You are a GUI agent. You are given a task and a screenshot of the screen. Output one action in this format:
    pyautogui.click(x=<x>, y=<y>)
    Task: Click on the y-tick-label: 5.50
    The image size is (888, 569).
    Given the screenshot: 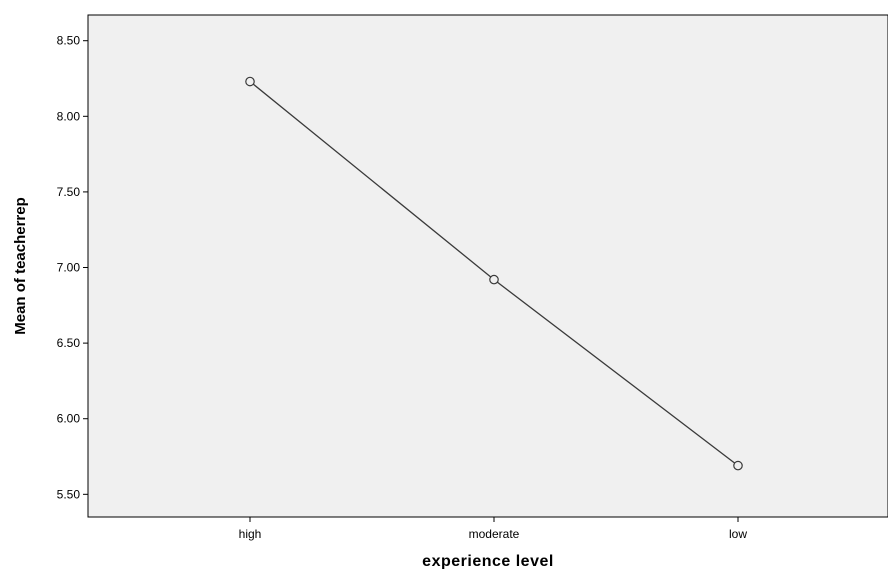 What is the action you would take?
    pyautogui.click(x=69, y=494)
    